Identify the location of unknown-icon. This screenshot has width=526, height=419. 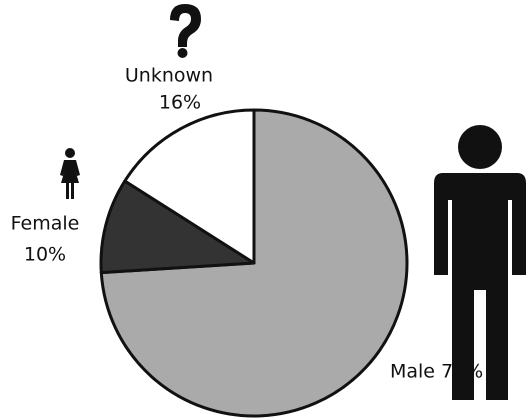
(185, 31).